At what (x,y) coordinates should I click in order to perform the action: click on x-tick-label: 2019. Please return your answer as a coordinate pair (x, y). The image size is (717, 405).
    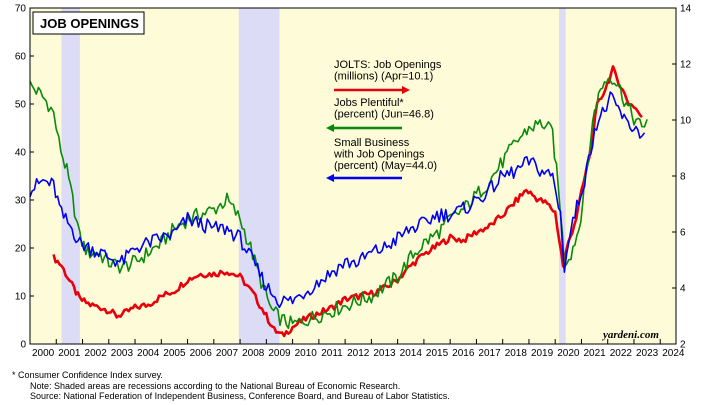
    Looking at the image, I should click on (542, 353).